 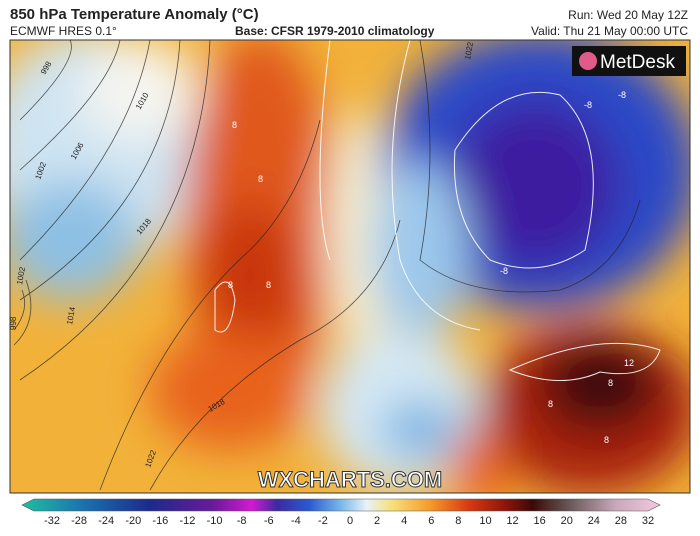 What do you see at coordinates (350, 521) in the screenshot?
I see `colorbar-label: 0` at bounding box center [350, 521].